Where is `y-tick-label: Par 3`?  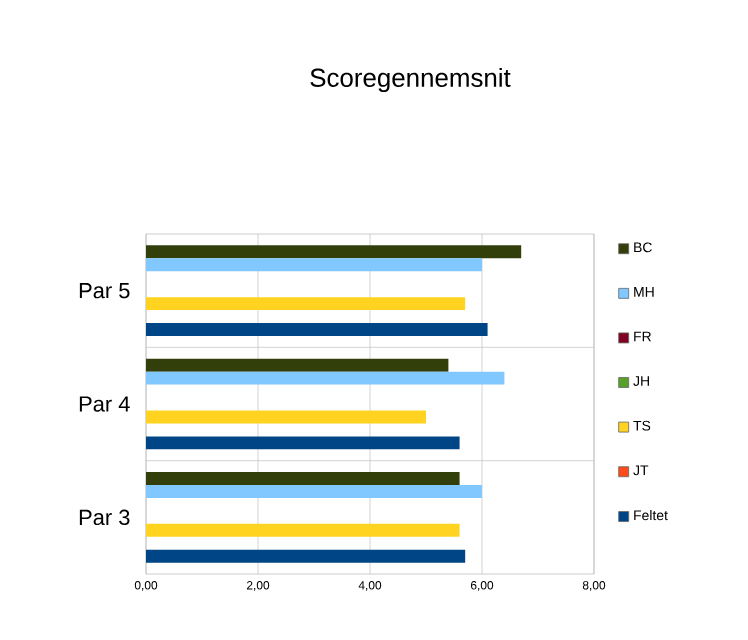
y-tick-label: Par 3 is located at coordinates (104, 517).